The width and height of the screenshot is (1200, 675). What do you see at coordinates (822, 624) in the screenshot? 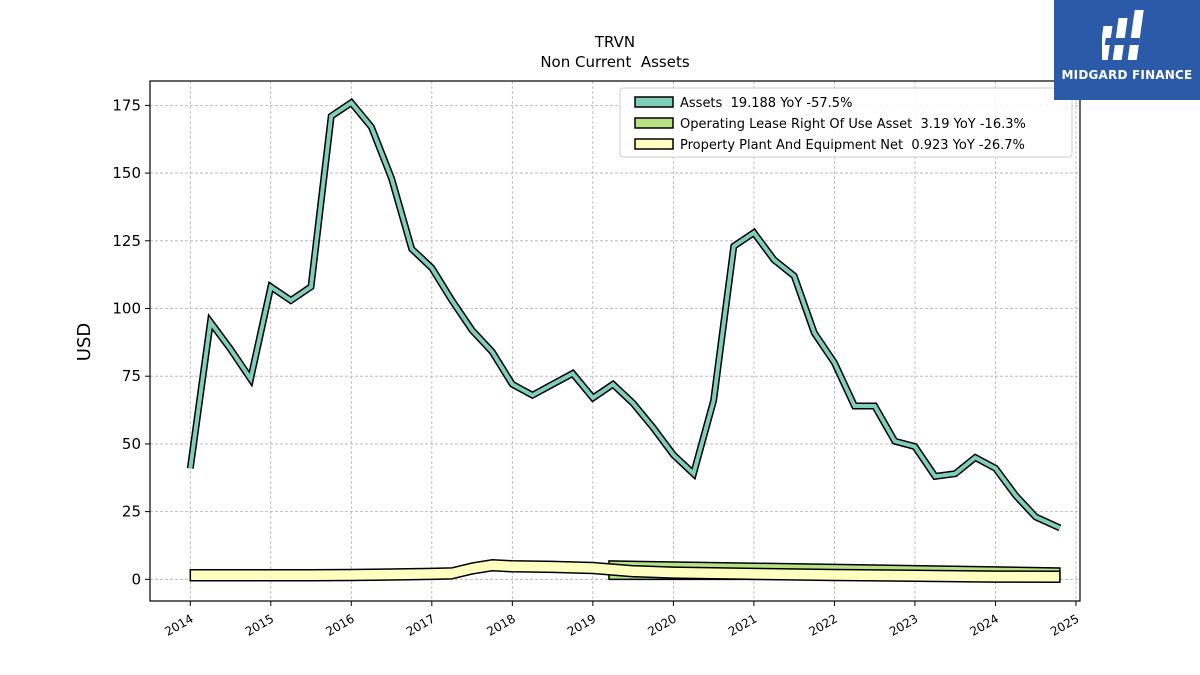
I see `x-tick-label: 2022` at bounding box center [822, 624].